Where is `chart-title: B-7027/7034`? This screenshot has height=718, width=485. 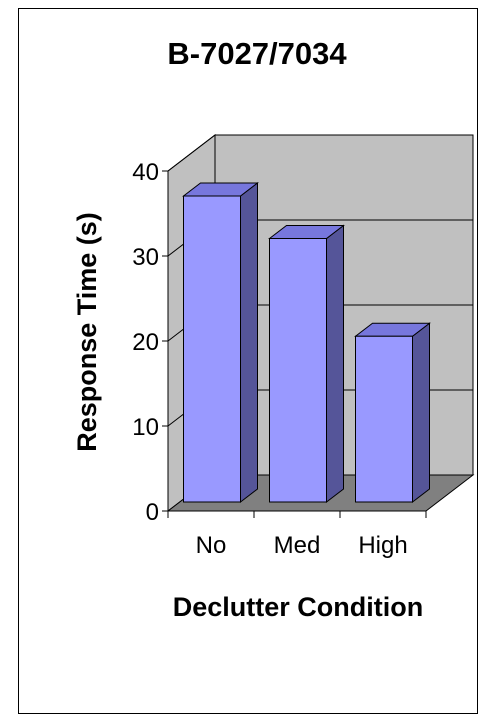
chart-title: B-7027/7034 is located at coordinates (257, 53).